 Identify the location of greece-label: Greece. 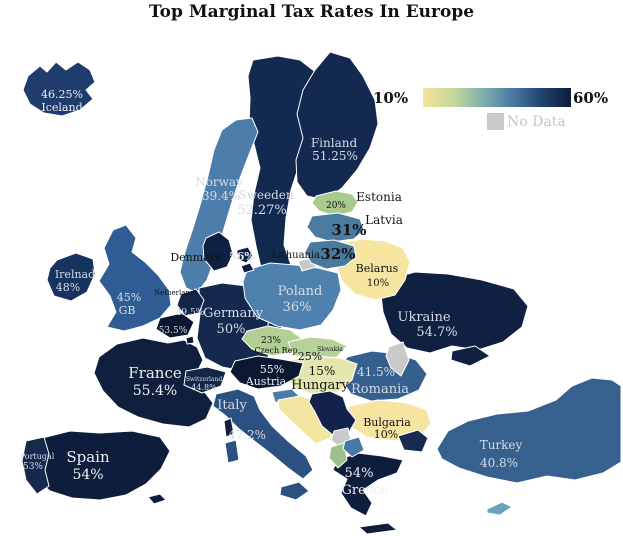
(365, 490).